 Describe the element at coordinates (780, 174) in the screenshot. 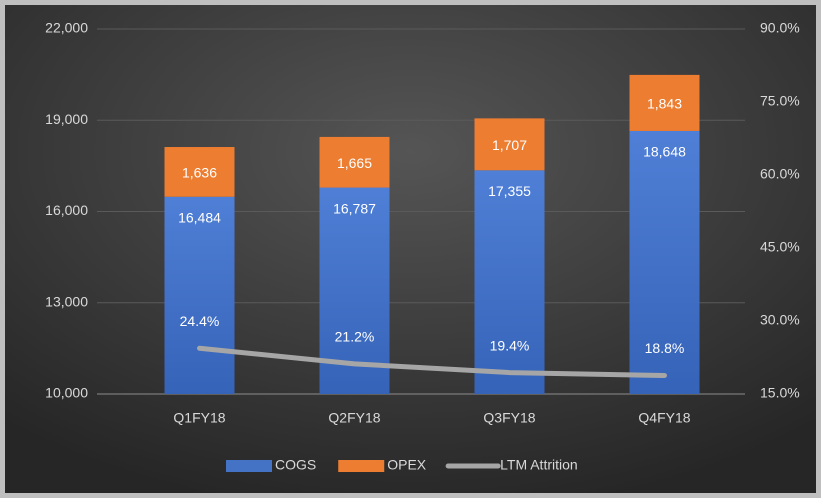

I see `y2-tick-label: 60.0%` at that location.